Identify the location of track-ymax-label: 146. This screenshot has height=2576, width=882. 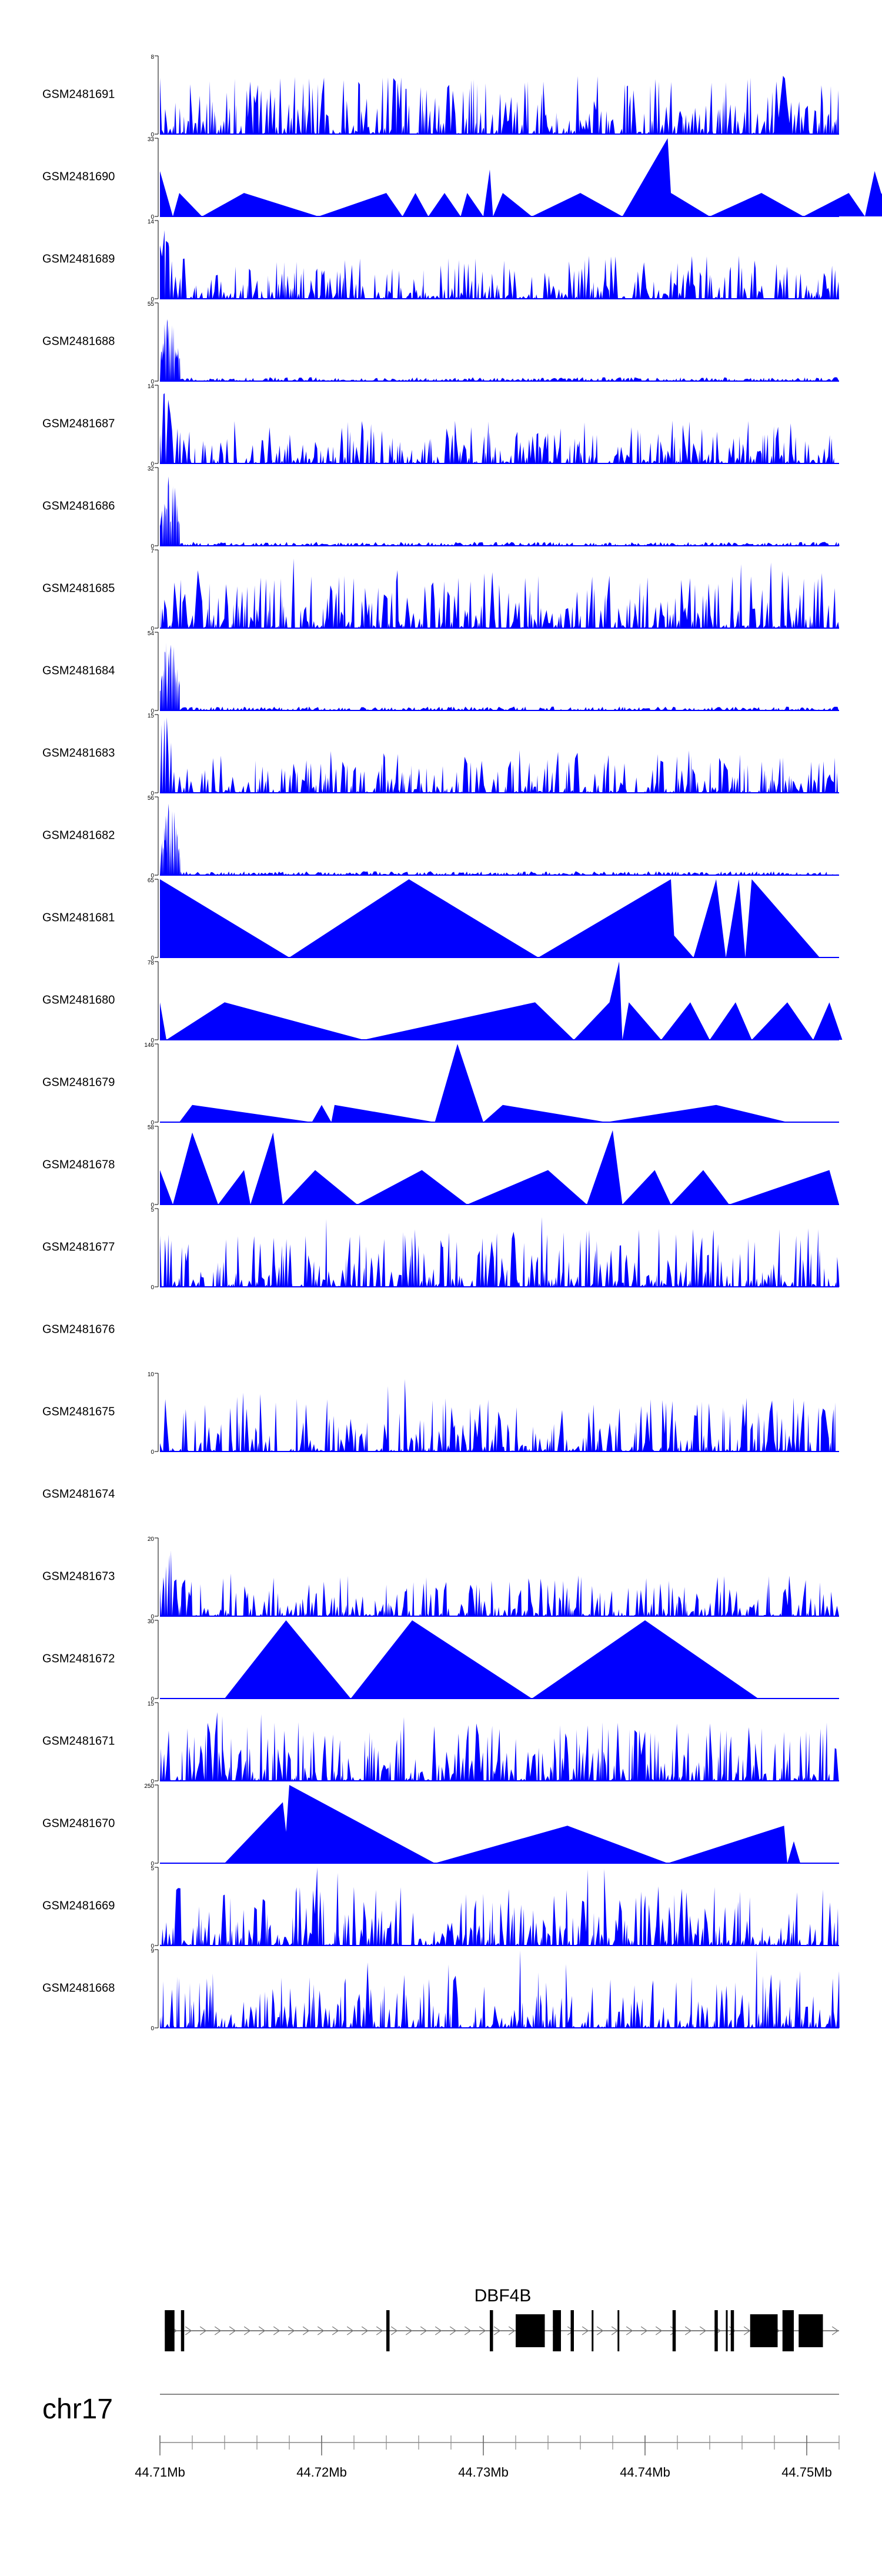
(149, 1045).